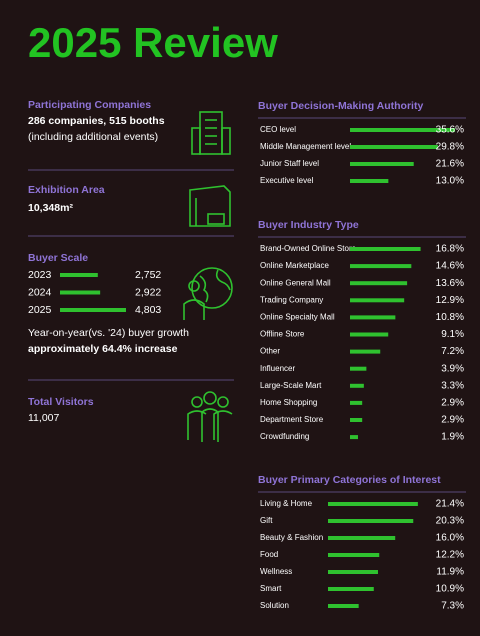 Image resolution: width=480 pixels, height=636 pixels. Describe the element at coordinates (450, 521) in the screenshot. I see `value-label: 20.3%` at that location.